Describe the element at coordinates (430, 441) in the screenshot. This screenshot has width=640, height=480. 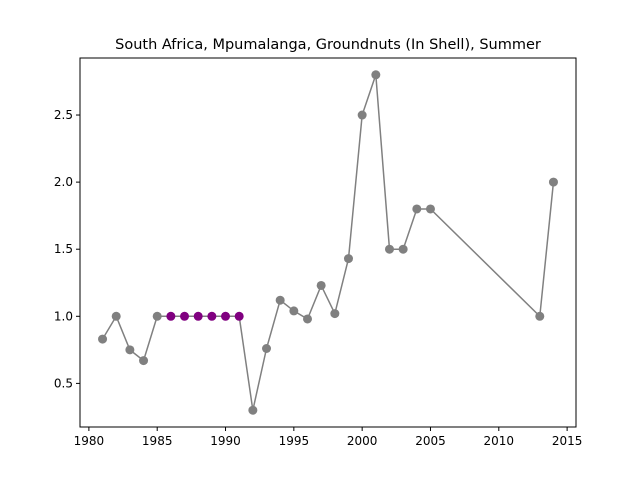
I see `x-tick-label: 2005` at that location.